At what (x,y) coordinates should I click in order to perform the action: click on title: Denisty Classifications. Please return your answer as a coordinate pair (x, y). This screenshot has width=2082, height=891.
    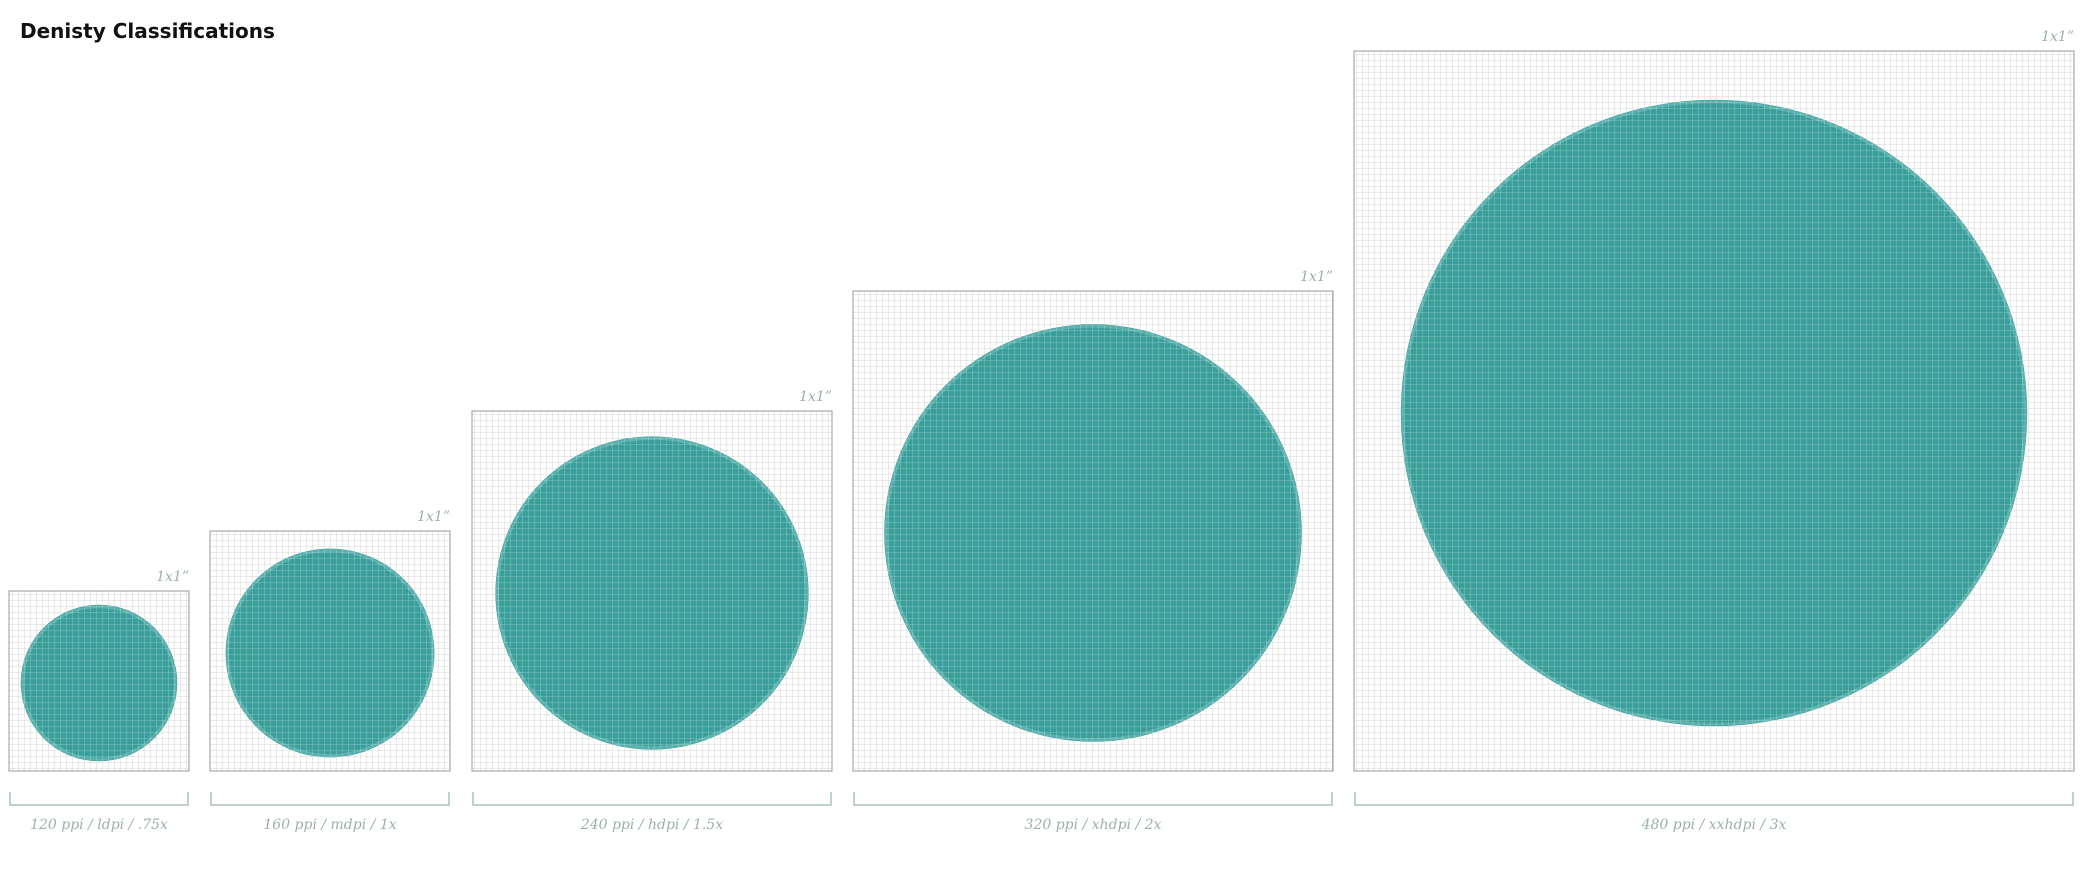
    Looking at the image, I should click on (147, 31).